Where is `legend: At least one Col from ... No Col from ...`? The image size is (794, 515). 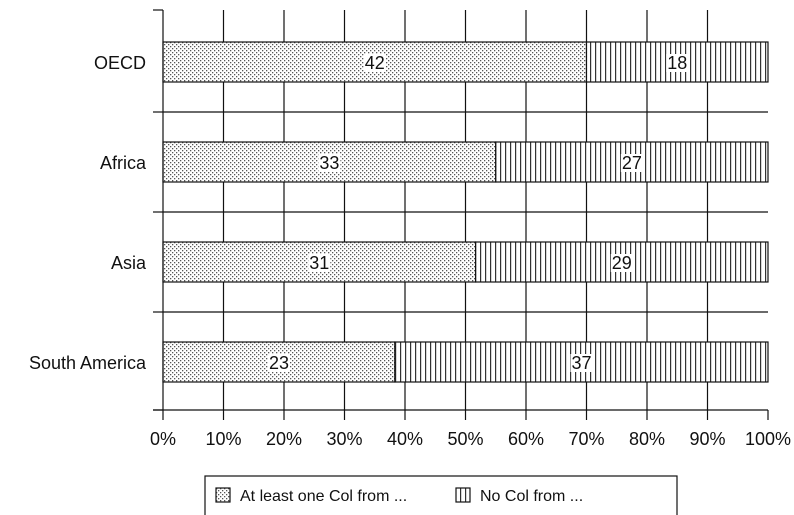 legend: At least one Col from ... No Col from ... is located at coordinates (441, 495).